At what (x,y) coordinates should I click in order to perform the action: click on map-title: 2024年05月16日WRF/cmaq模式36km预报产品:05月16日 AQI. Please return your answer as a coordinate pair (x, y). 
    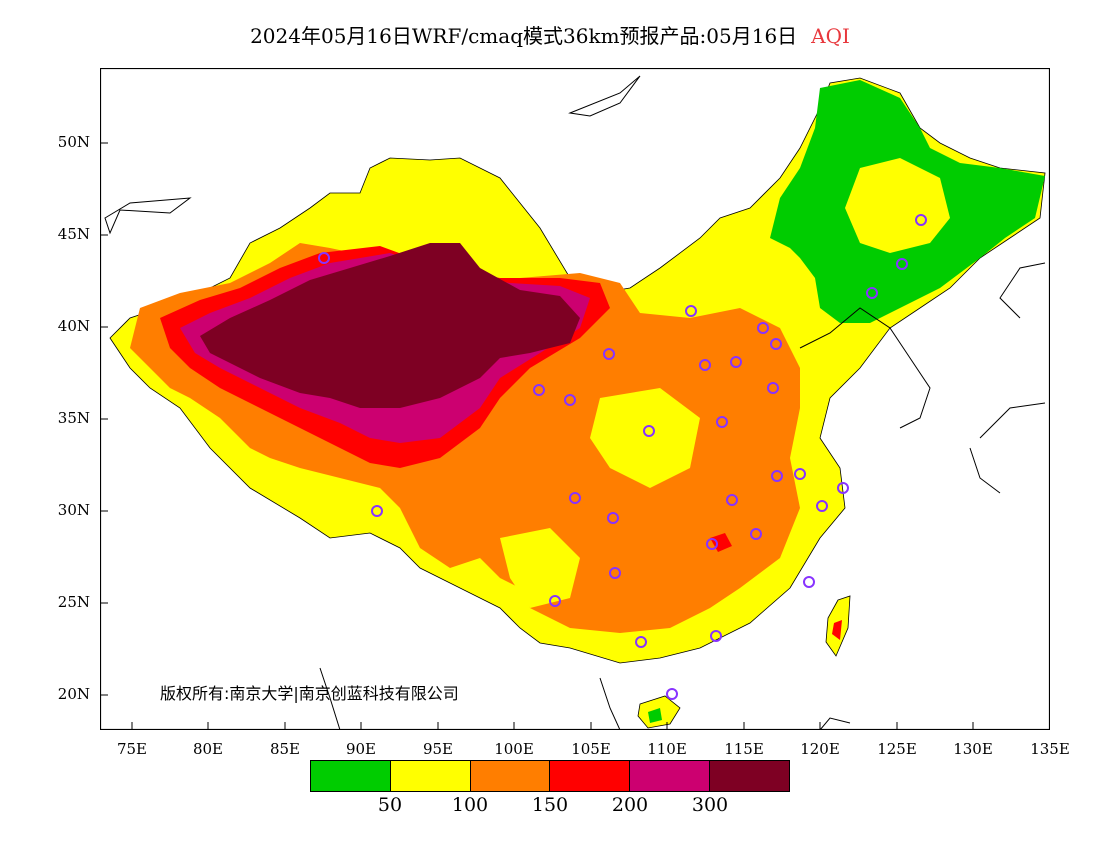
    Looking at the image, I should click on (550, 34).